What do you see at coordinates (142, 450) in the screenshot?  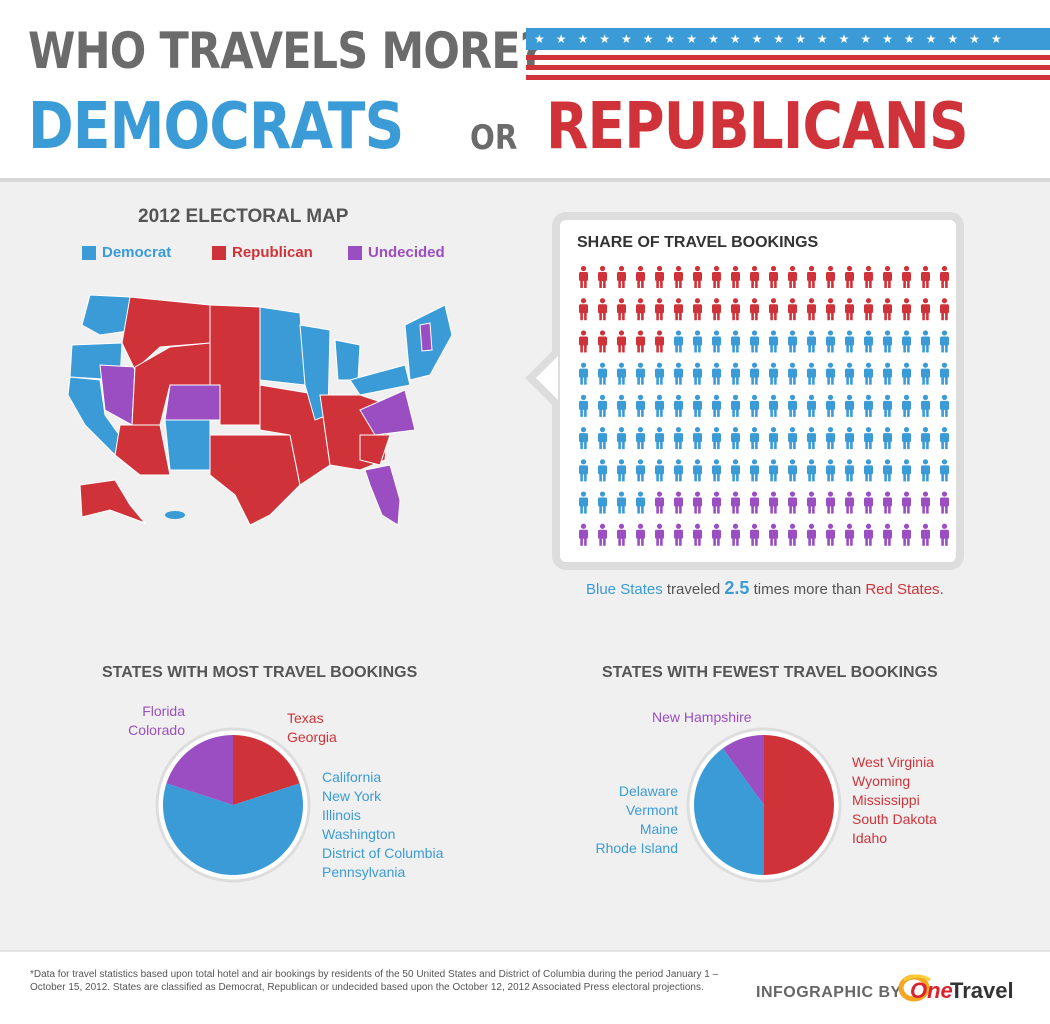 I see `map-region-arizona` at bounding box center [142, 450].